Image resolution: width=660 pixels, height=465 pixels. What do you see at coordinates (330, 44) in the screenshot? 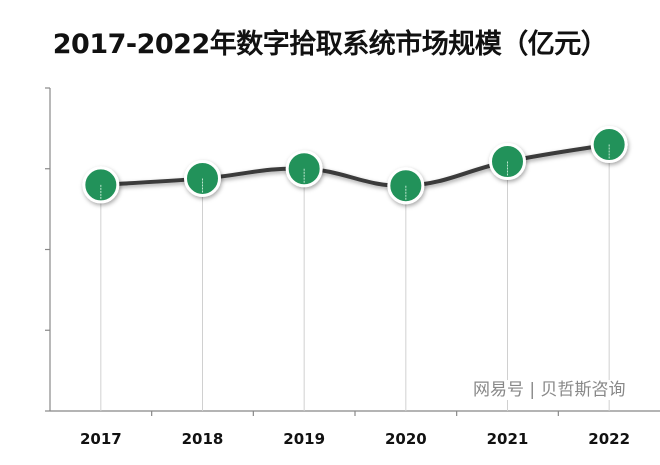
I see `chart-title: 2017-2022年数字拾取系统市场规模（亿元）` at bounding box center [330, 44].